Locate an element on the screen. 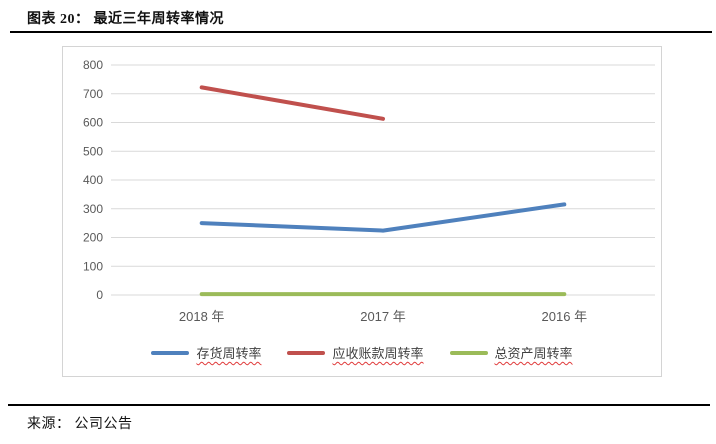  y-tick-label: 100 is located at coordinates (93, 266).